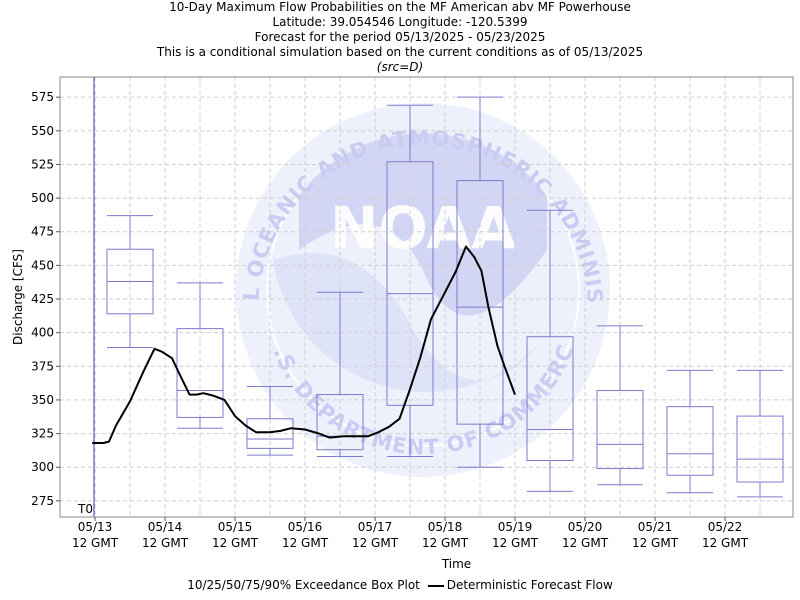 This screenshot has height=600, width=800. Describe the element at coordinates (42, 232) in the screenshot. I see `y-tick-label-475: 475` at that location.